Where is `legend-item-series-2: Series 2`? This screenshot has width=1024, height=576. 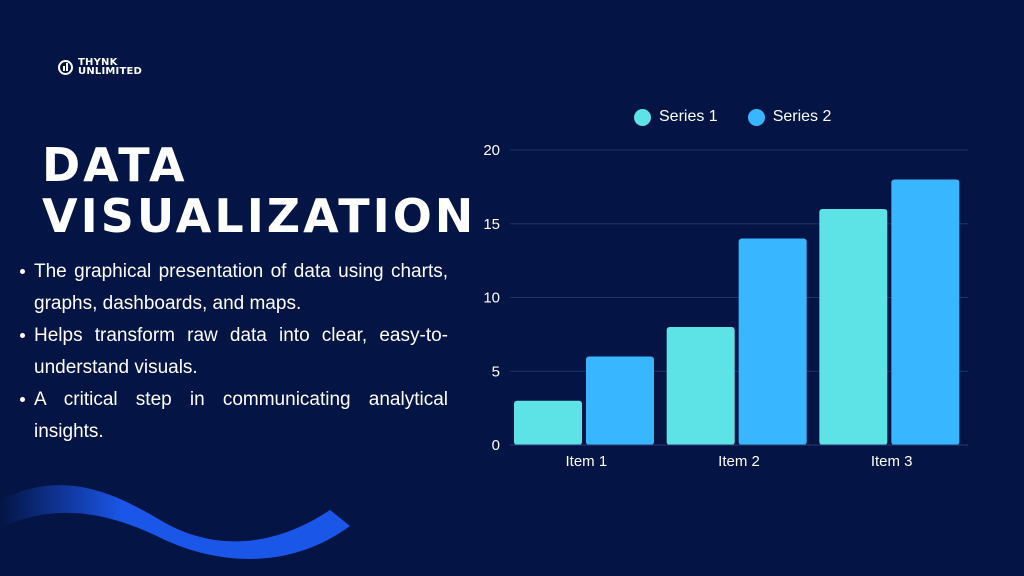 legend-item-series-2: Series 2 is located at coordinates (789, 117).